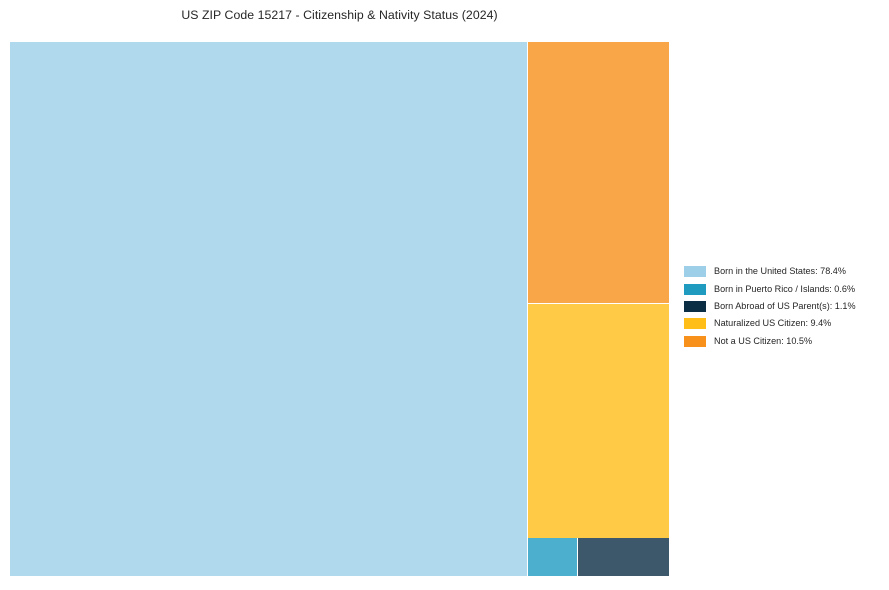 This screenshot has height=590, width=889. What do you see at coordinates (598, 421) in the screenshot?
I see `treemap-tile: Naturalized US Citizen` at bounding box center [598, 421].